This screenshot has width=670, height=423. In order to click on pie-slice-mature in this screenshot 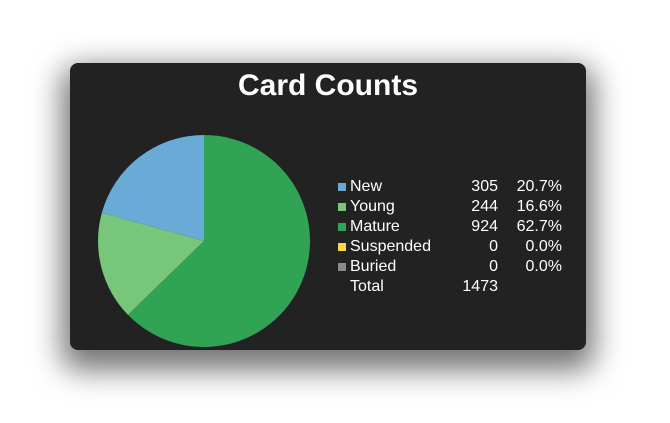, I will do `click(219, 241)`.